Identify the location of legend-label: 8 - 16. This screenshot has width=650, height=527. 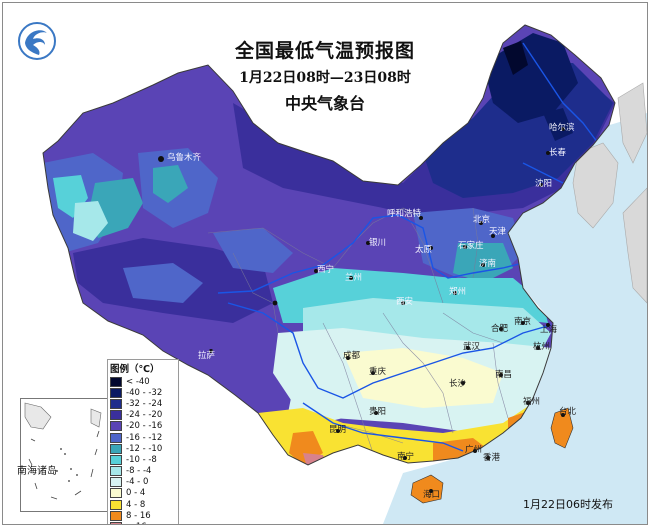
(138, 515).